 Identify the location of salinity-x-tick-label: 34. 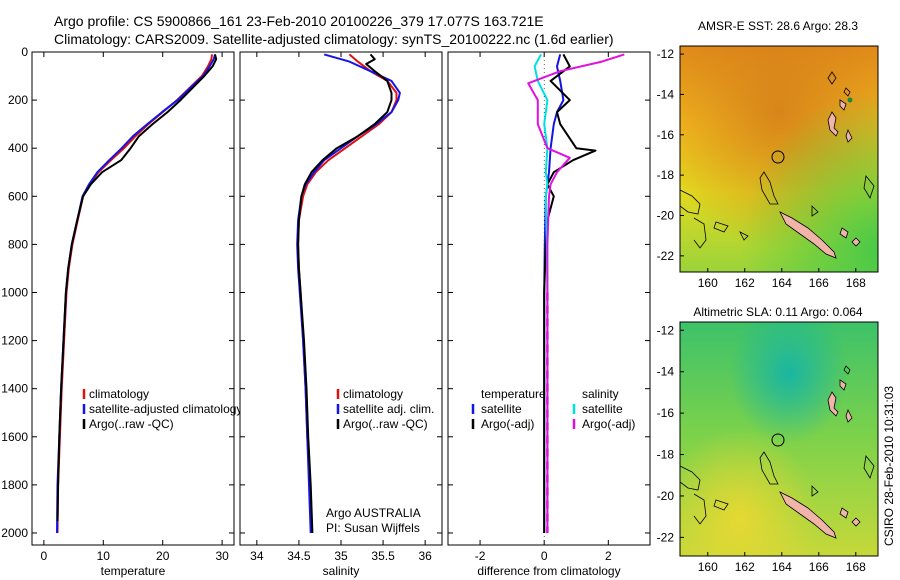
(257, 556).